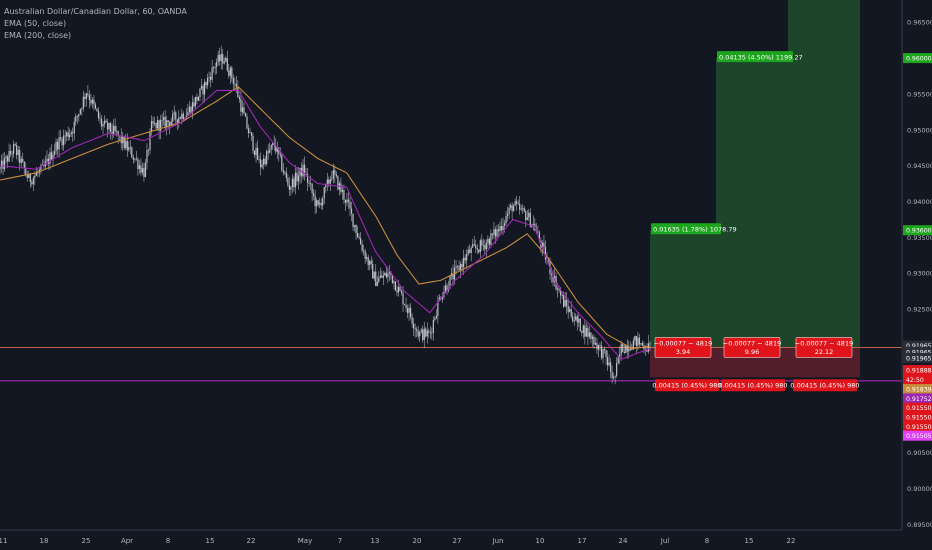 The width and height of the screenshot is (932, 550). What do you see at coordinates (824, 352) in the screenshot?
I see `entry-sub-label: 22.12` at bounding box center [824, 352].